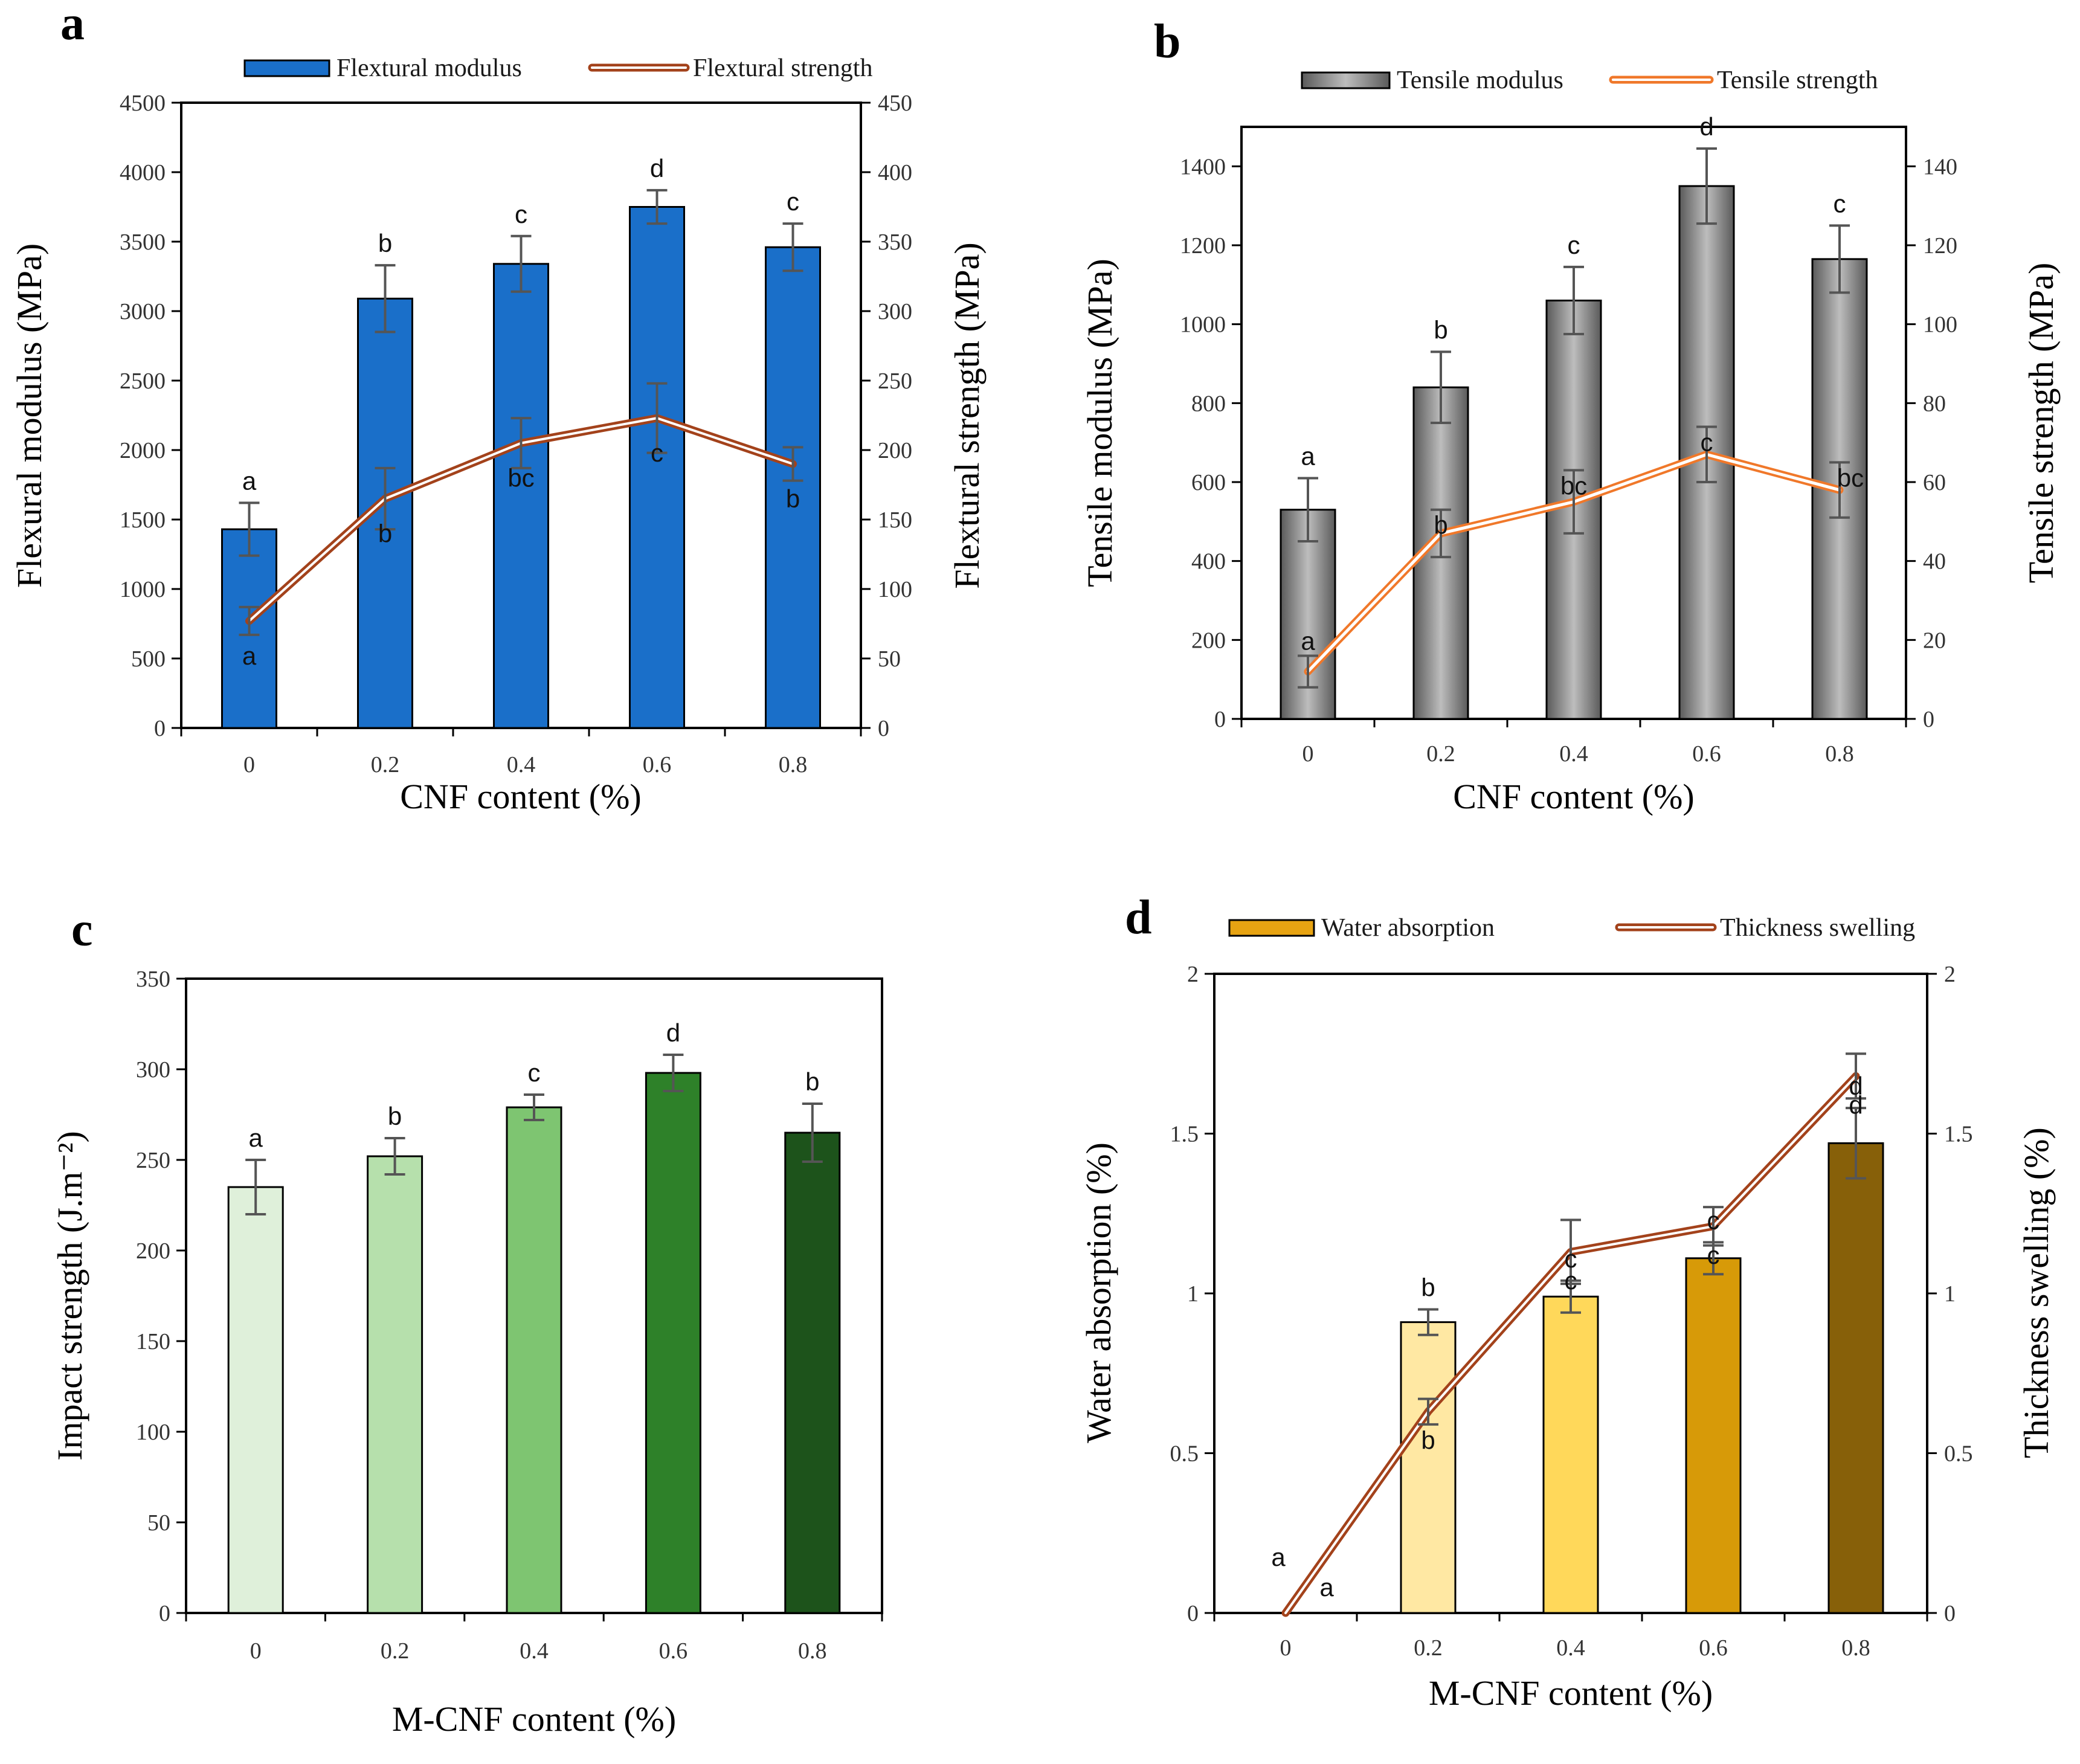 This screenshot has width=2080, height=1764. I want to click on y-tick-label: 250, so click(153, 1160).